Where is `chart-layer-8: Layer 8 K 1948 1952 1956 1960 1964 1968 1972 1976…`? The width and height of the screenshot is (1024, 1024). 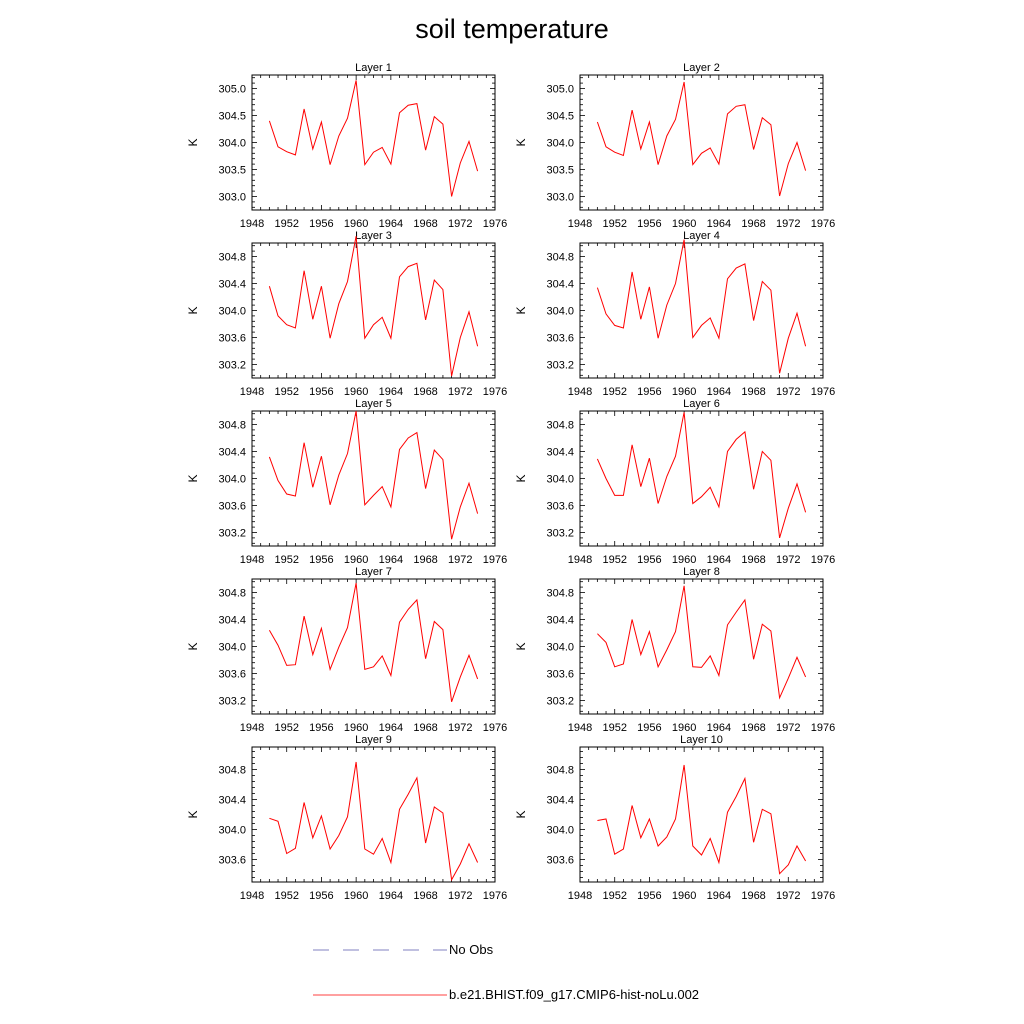
chart-layer-8: Layer 8 K 1948 1952 1956 1960 1964 1968 1972 1976… is located at coordinates (674, 650).